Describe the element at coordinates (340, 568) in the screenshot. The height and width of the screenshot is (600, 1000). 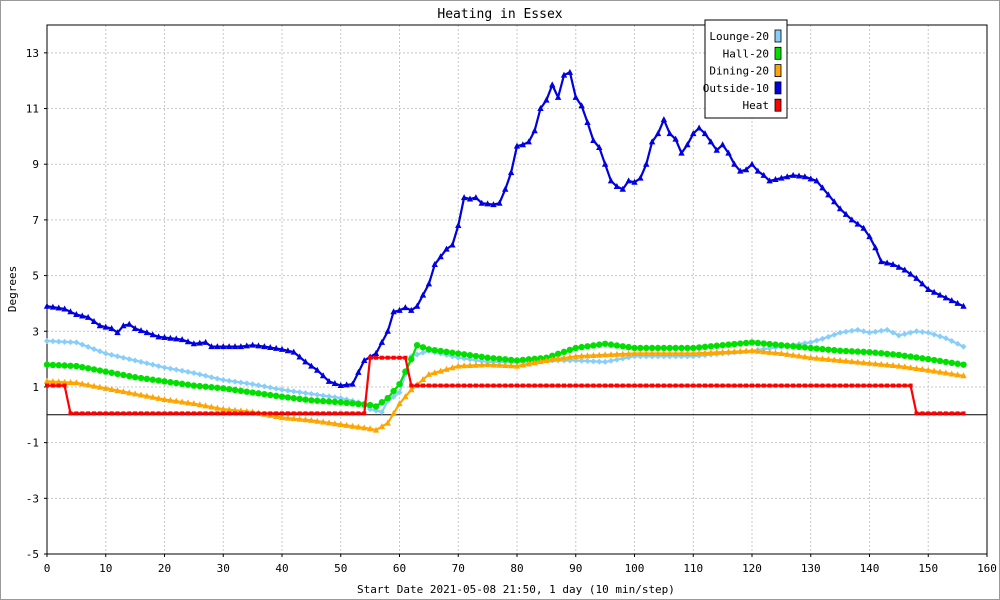
I see `x-tick-label: 50` at that location.